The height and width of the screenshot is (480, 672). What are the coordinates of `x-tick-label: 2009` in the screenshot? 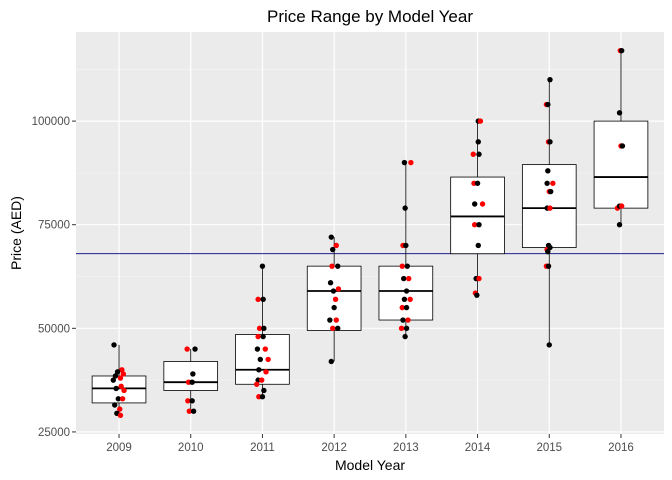 It's located at (119, 448).